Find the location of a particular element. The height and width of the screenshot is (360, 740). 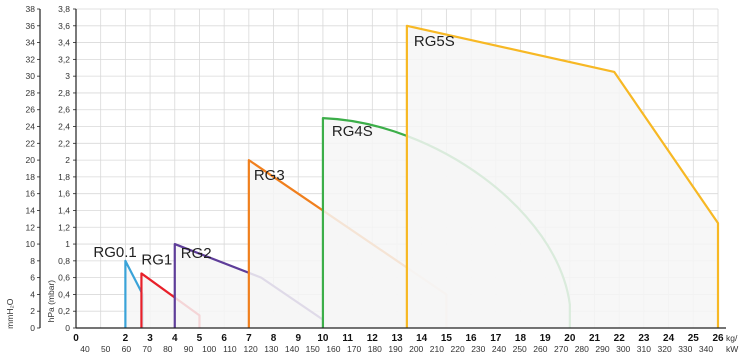

x-tick-label-secondary: 230 is located at coordinates (478, 349).